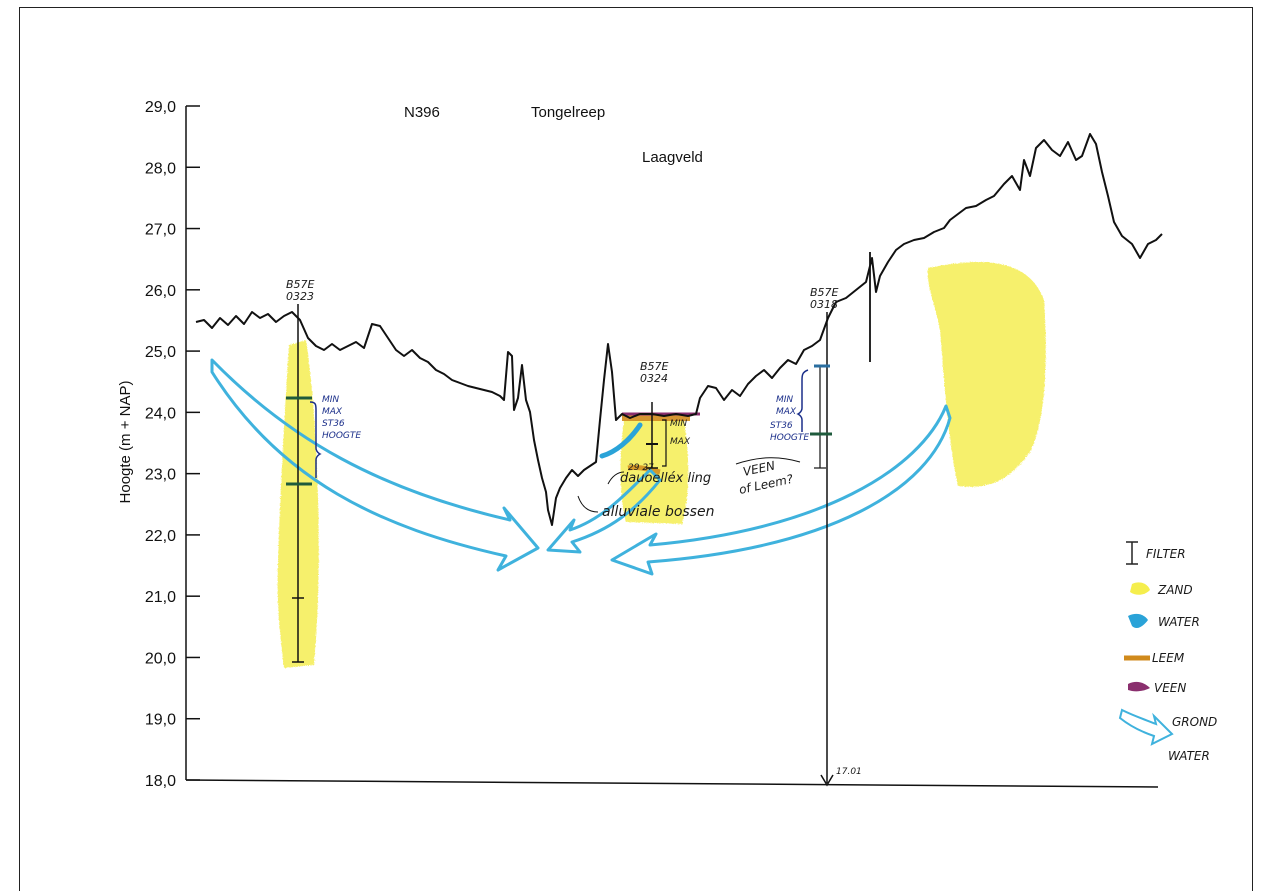 The image size is (1263, 891). I want to click on leem-band, so click(656, 417).